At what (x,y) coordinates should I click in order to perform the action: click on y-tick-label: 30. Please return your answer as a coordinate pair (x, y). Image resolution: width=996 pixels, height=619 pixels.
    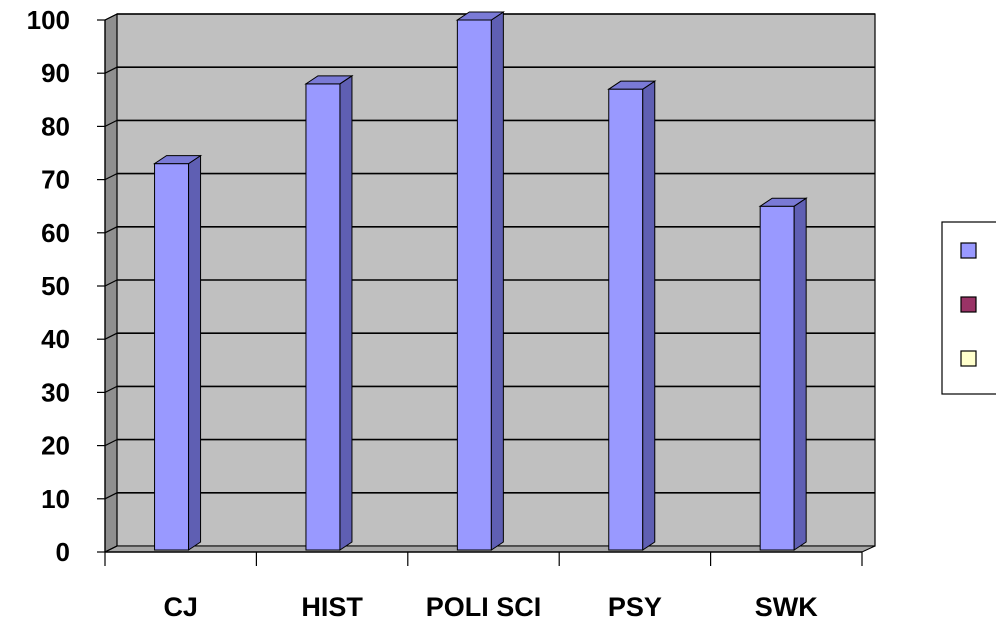
    Looking at the image, I should click on (55, 392).